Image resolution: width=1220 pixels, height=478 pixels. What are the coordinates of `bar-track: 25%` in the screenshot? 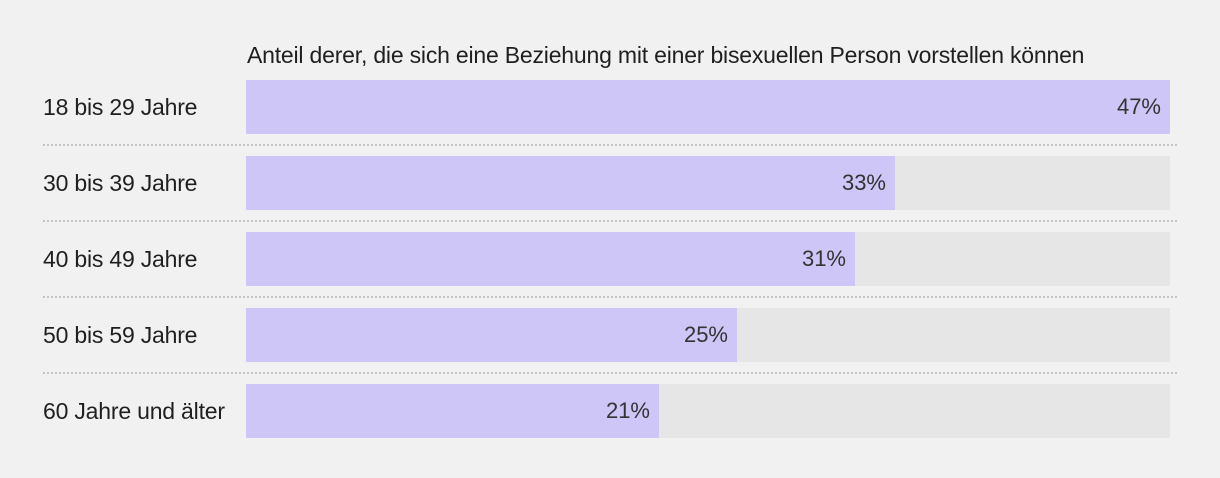 It's located at (708, 335).